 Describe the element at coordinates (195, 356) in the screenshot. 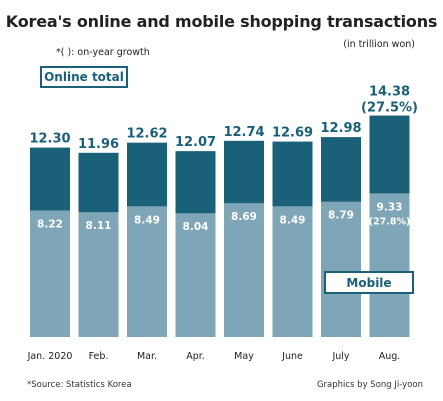

I see `x-tick-label: Apr.` at that location.